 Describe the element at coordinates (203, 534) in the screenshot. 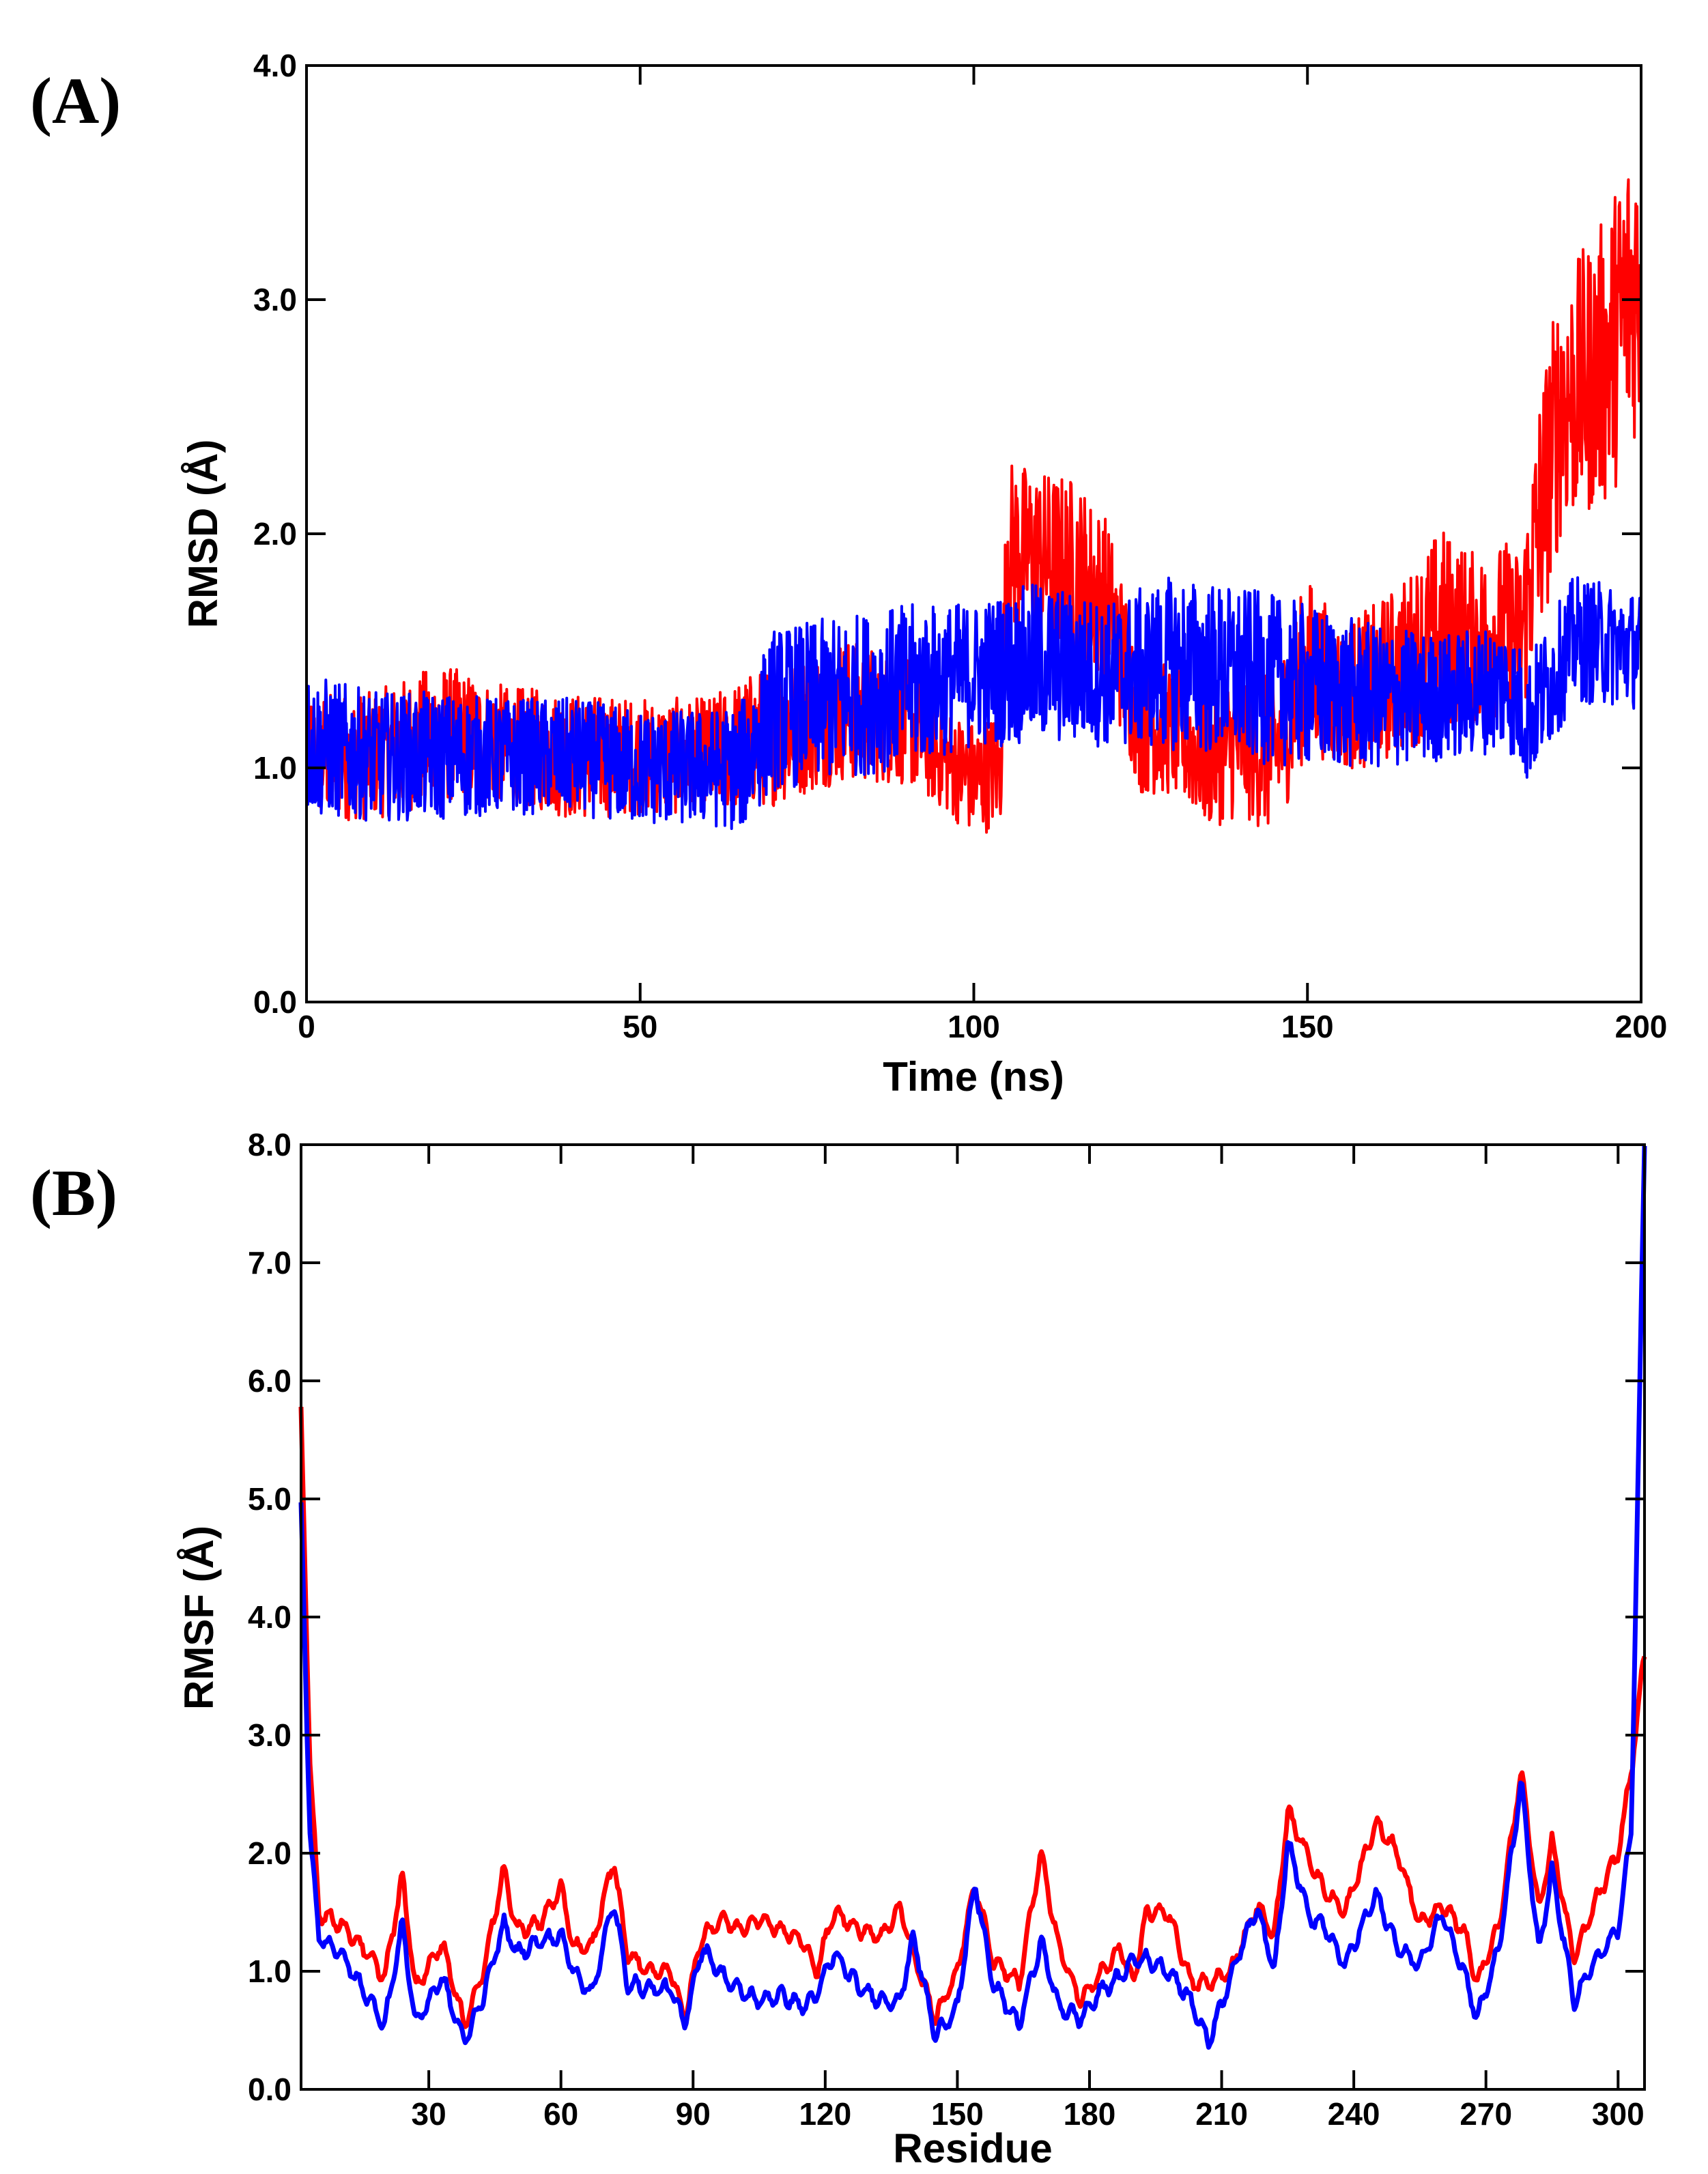

I see `panel-a-y-axis-title: RMSD (Å)` at that location.